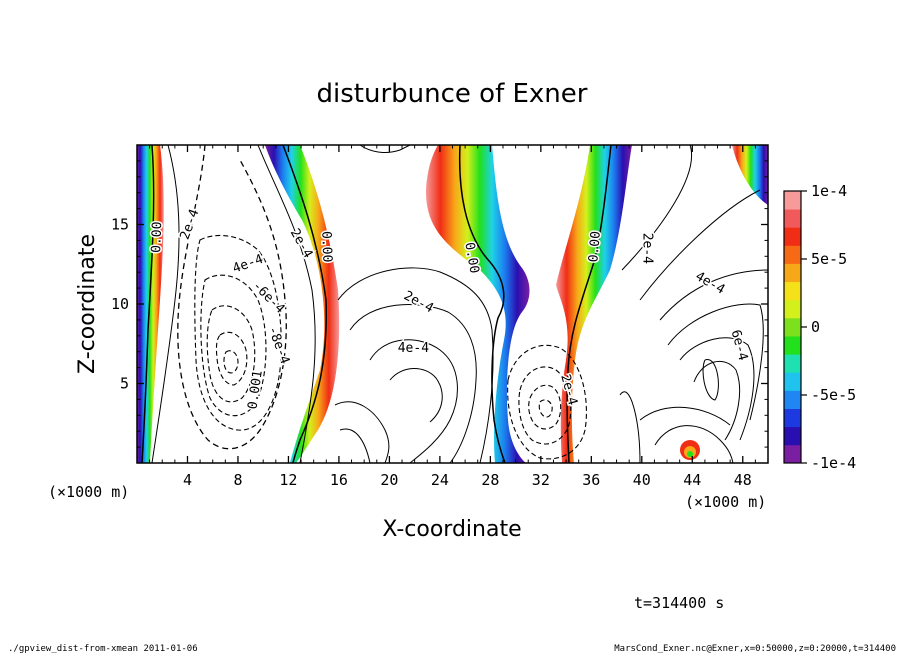 The width and height of the screenshot is (904, 654). Describe the element at coordinates (833, 463) in the screenshot. I see `colorbar-label-4: -1e-4` at that location.